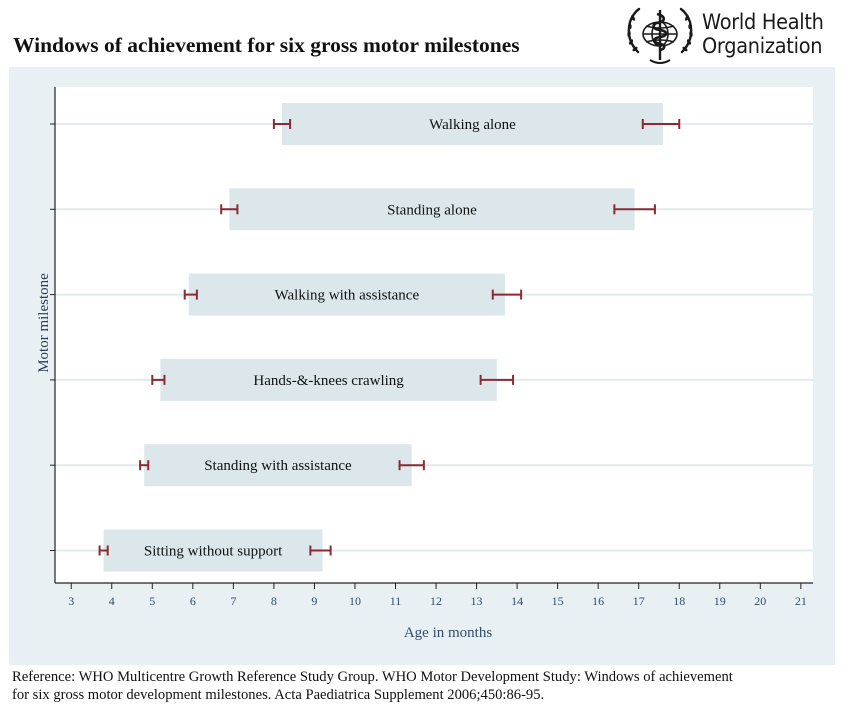 The width and height of the screenshot is (846, 708). What do you see at coordinates (44, 323) in the screenshot?
I see `y-axis-title: Motor milestone` at bounding box center [44, 323].